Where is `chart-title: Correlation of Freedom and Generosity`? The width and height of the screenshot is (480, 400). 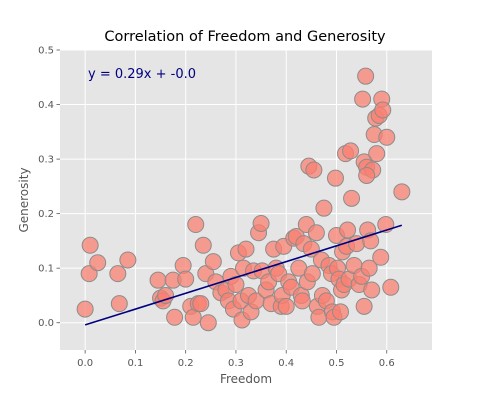 chart-title: Correlation of Freedom and Generosity is located at coordinates (245, 37).